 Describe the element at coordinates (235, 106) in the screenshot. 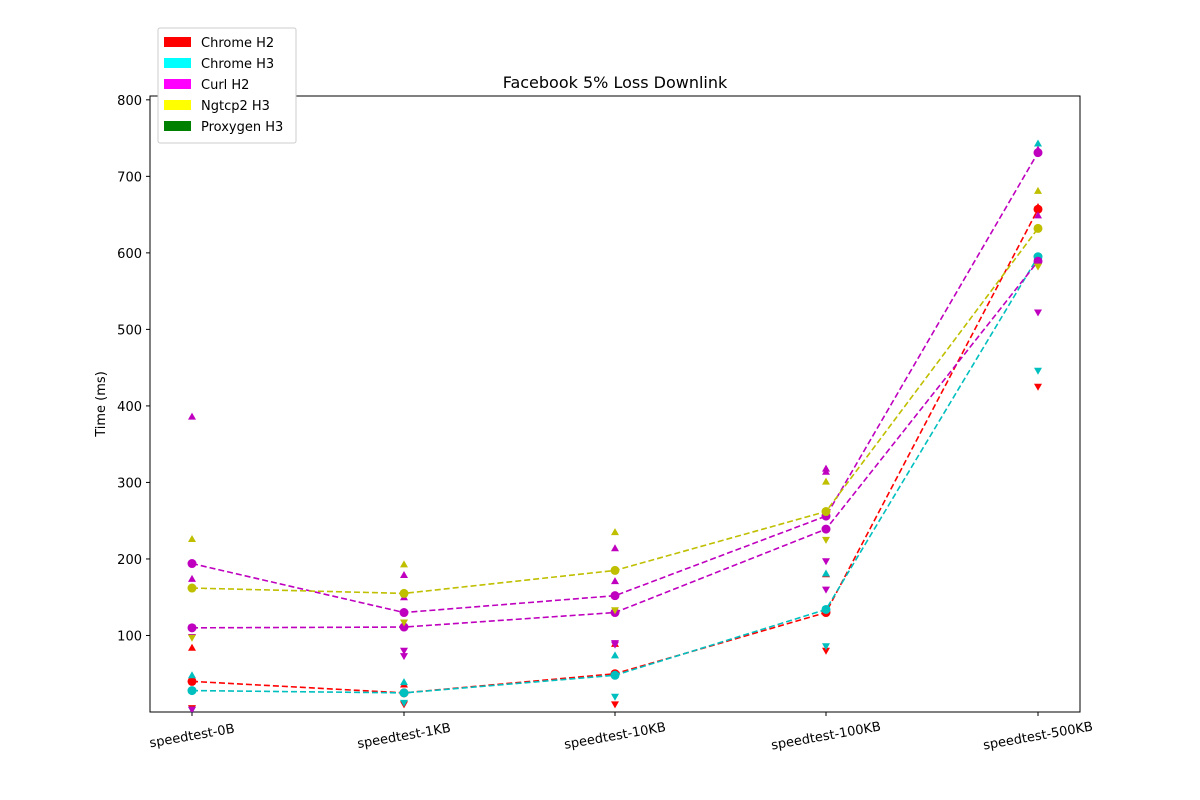

I see `legend-label: Ngtcp2 H3` at that location.